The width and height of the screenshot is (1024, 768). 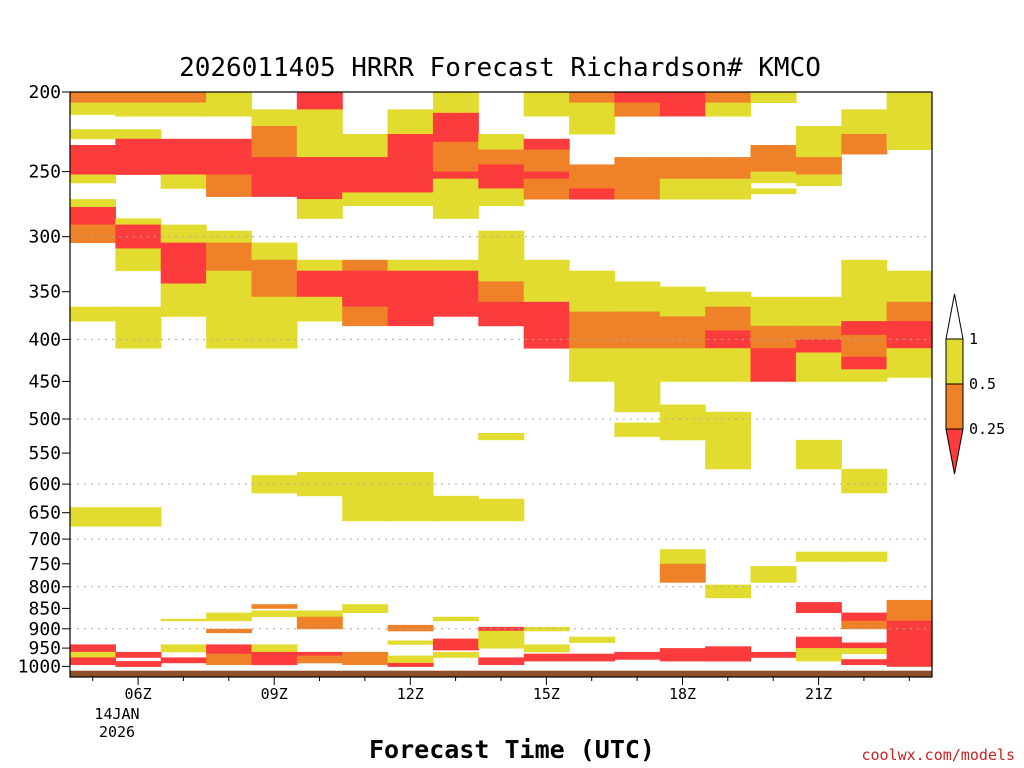 What do you see at coordinates (44, 484) in the screenshot?
I see `y-tick-label: 600` at bounding box center [44, 484].